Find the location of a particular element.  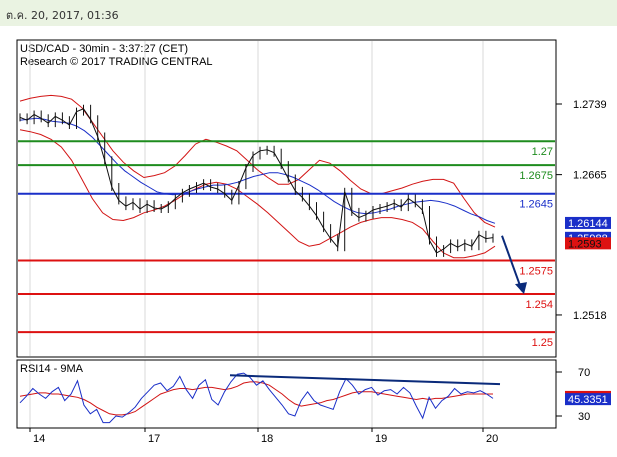

y-tick-label: 1.2665 is located at coordinates (590, 176).